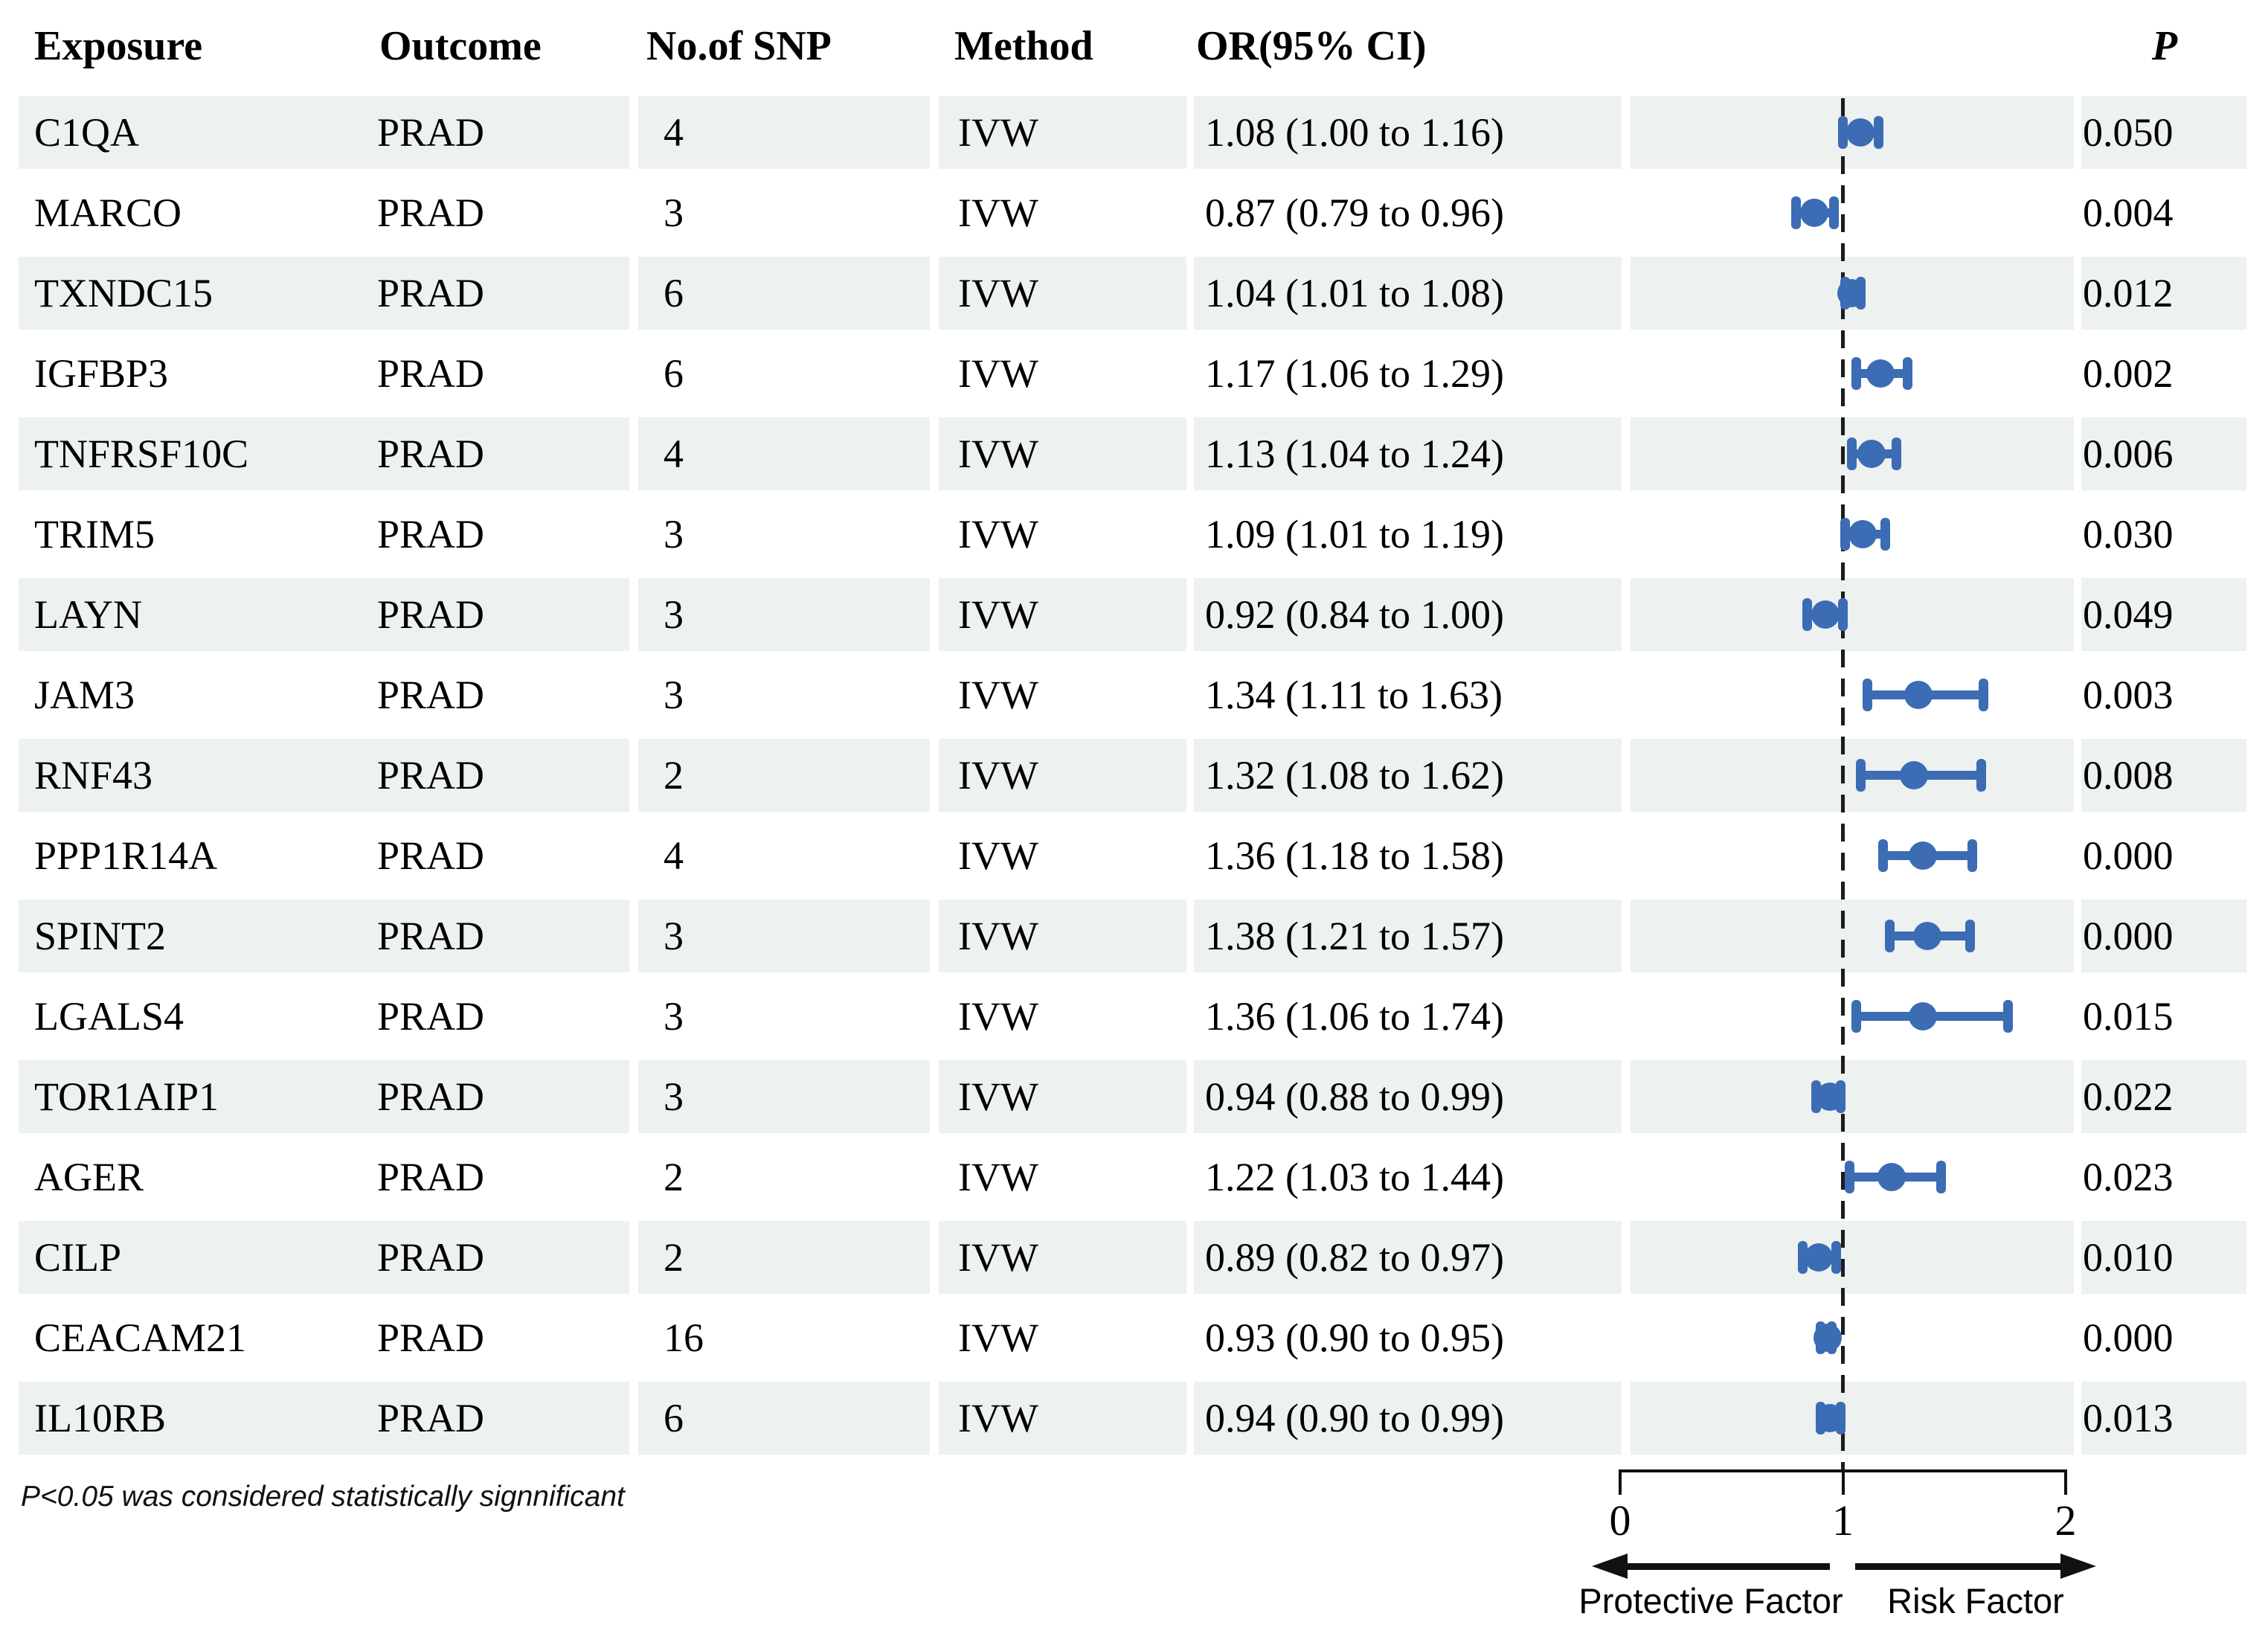 The image size is (2268, 1651). What do you see at coordinates (2164, 46) in the screenshot?
I see `column-header-p-value: P` at bounding box center [2164, 46].